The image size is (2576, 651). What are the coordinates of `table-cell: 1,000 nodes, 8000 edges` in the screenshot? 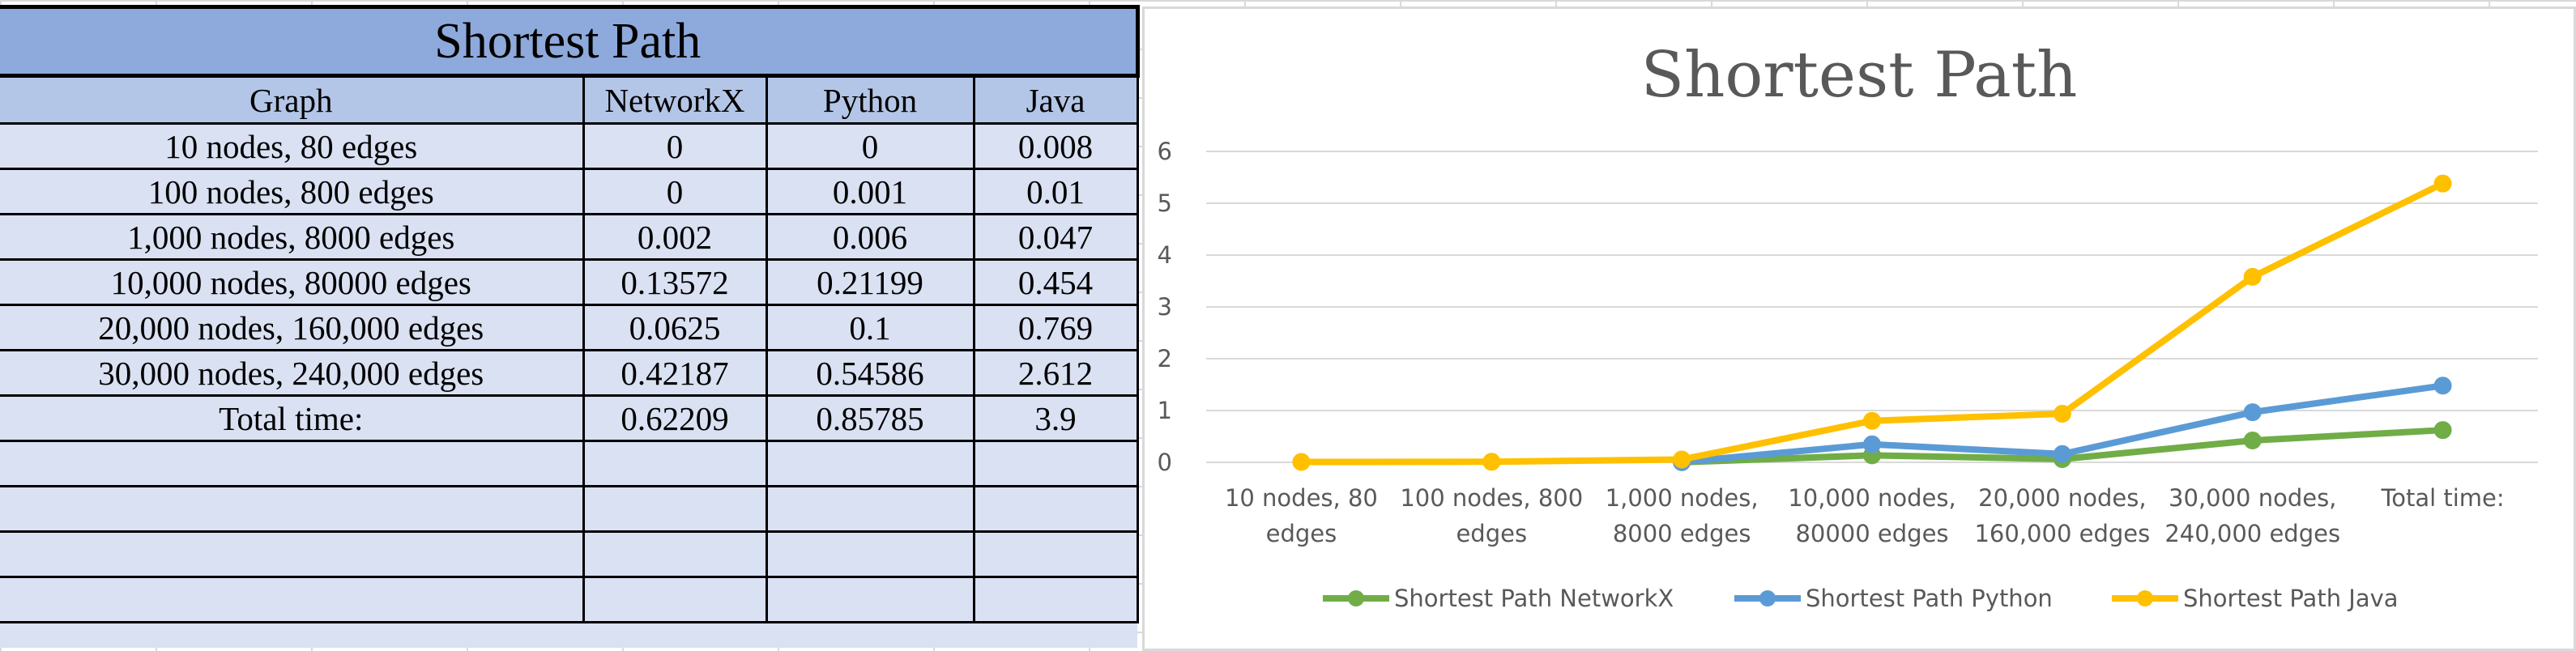 It's located at (292, 237).